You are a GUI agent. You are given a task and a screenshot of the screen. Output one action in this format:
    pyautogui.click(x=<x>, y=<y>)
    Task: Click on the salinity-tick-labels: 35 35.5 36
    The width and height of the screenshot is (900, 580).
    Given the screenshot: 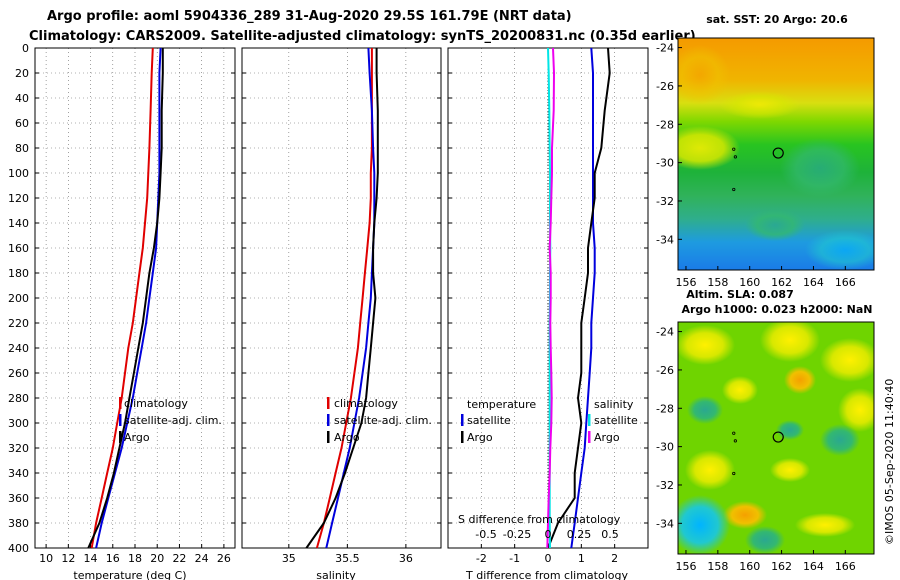 What is the action you would take?
    pyautogui.click(x=347, y=558)
    